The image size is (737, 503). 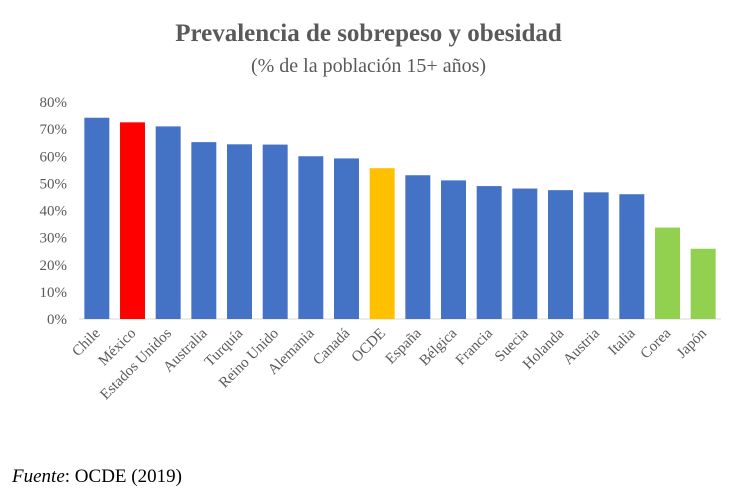 I want to click on x-tick-label: OCDE, so click(x=369, y=346).